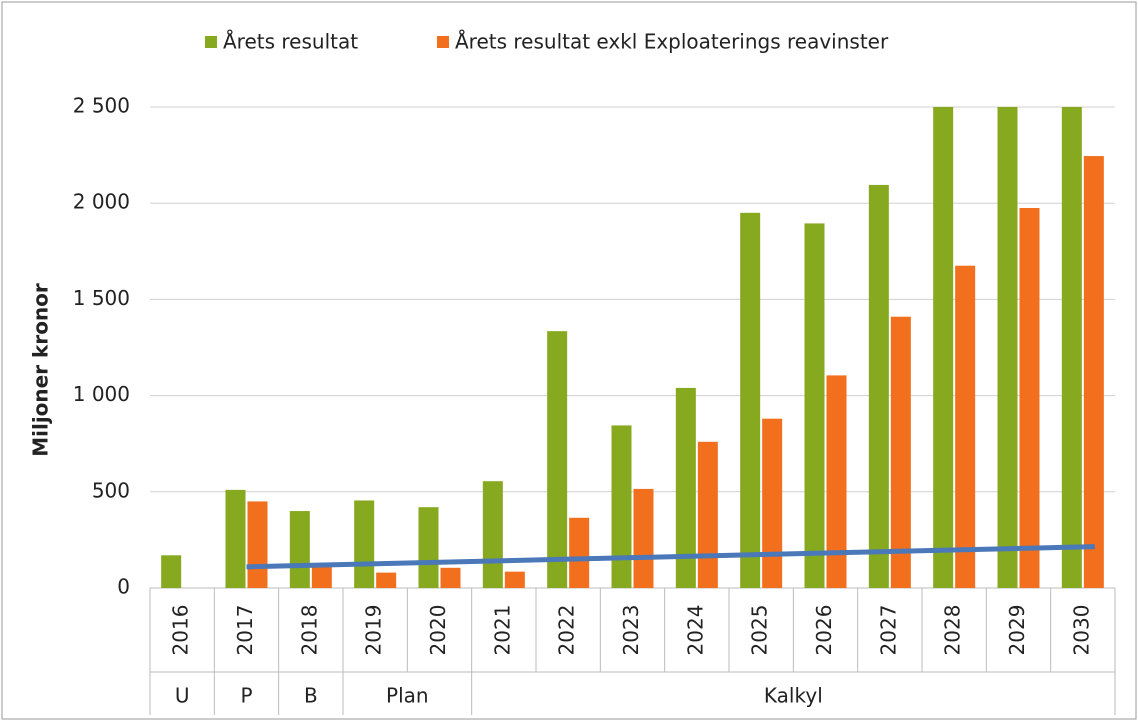 Image resolution: width=1138 pixels, height=725 pixels. I want to click on group-label: U, so click(182, 696).